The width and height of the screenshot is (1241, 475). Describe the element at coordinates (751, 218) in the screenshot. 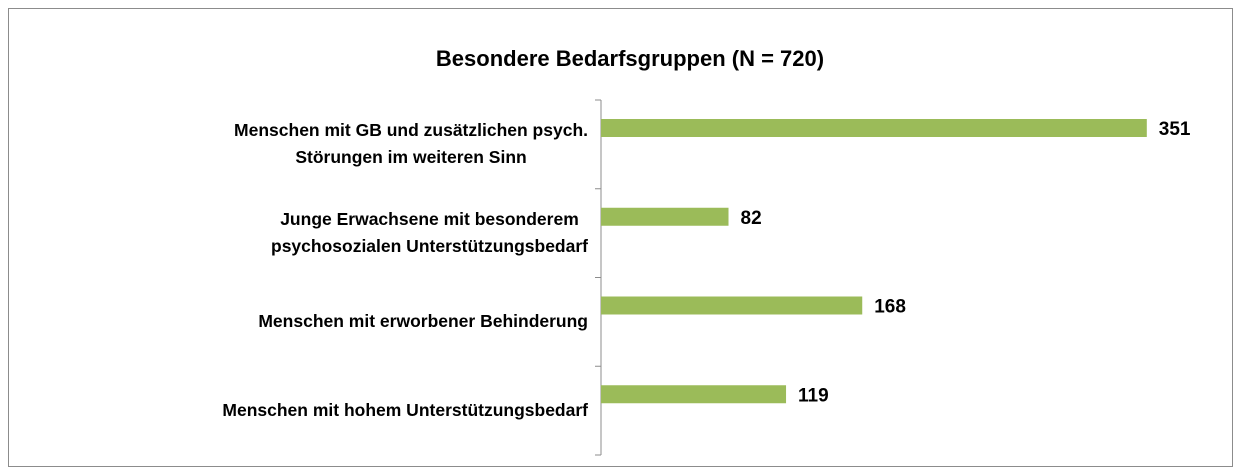

I see `data-label: 82` at that location.